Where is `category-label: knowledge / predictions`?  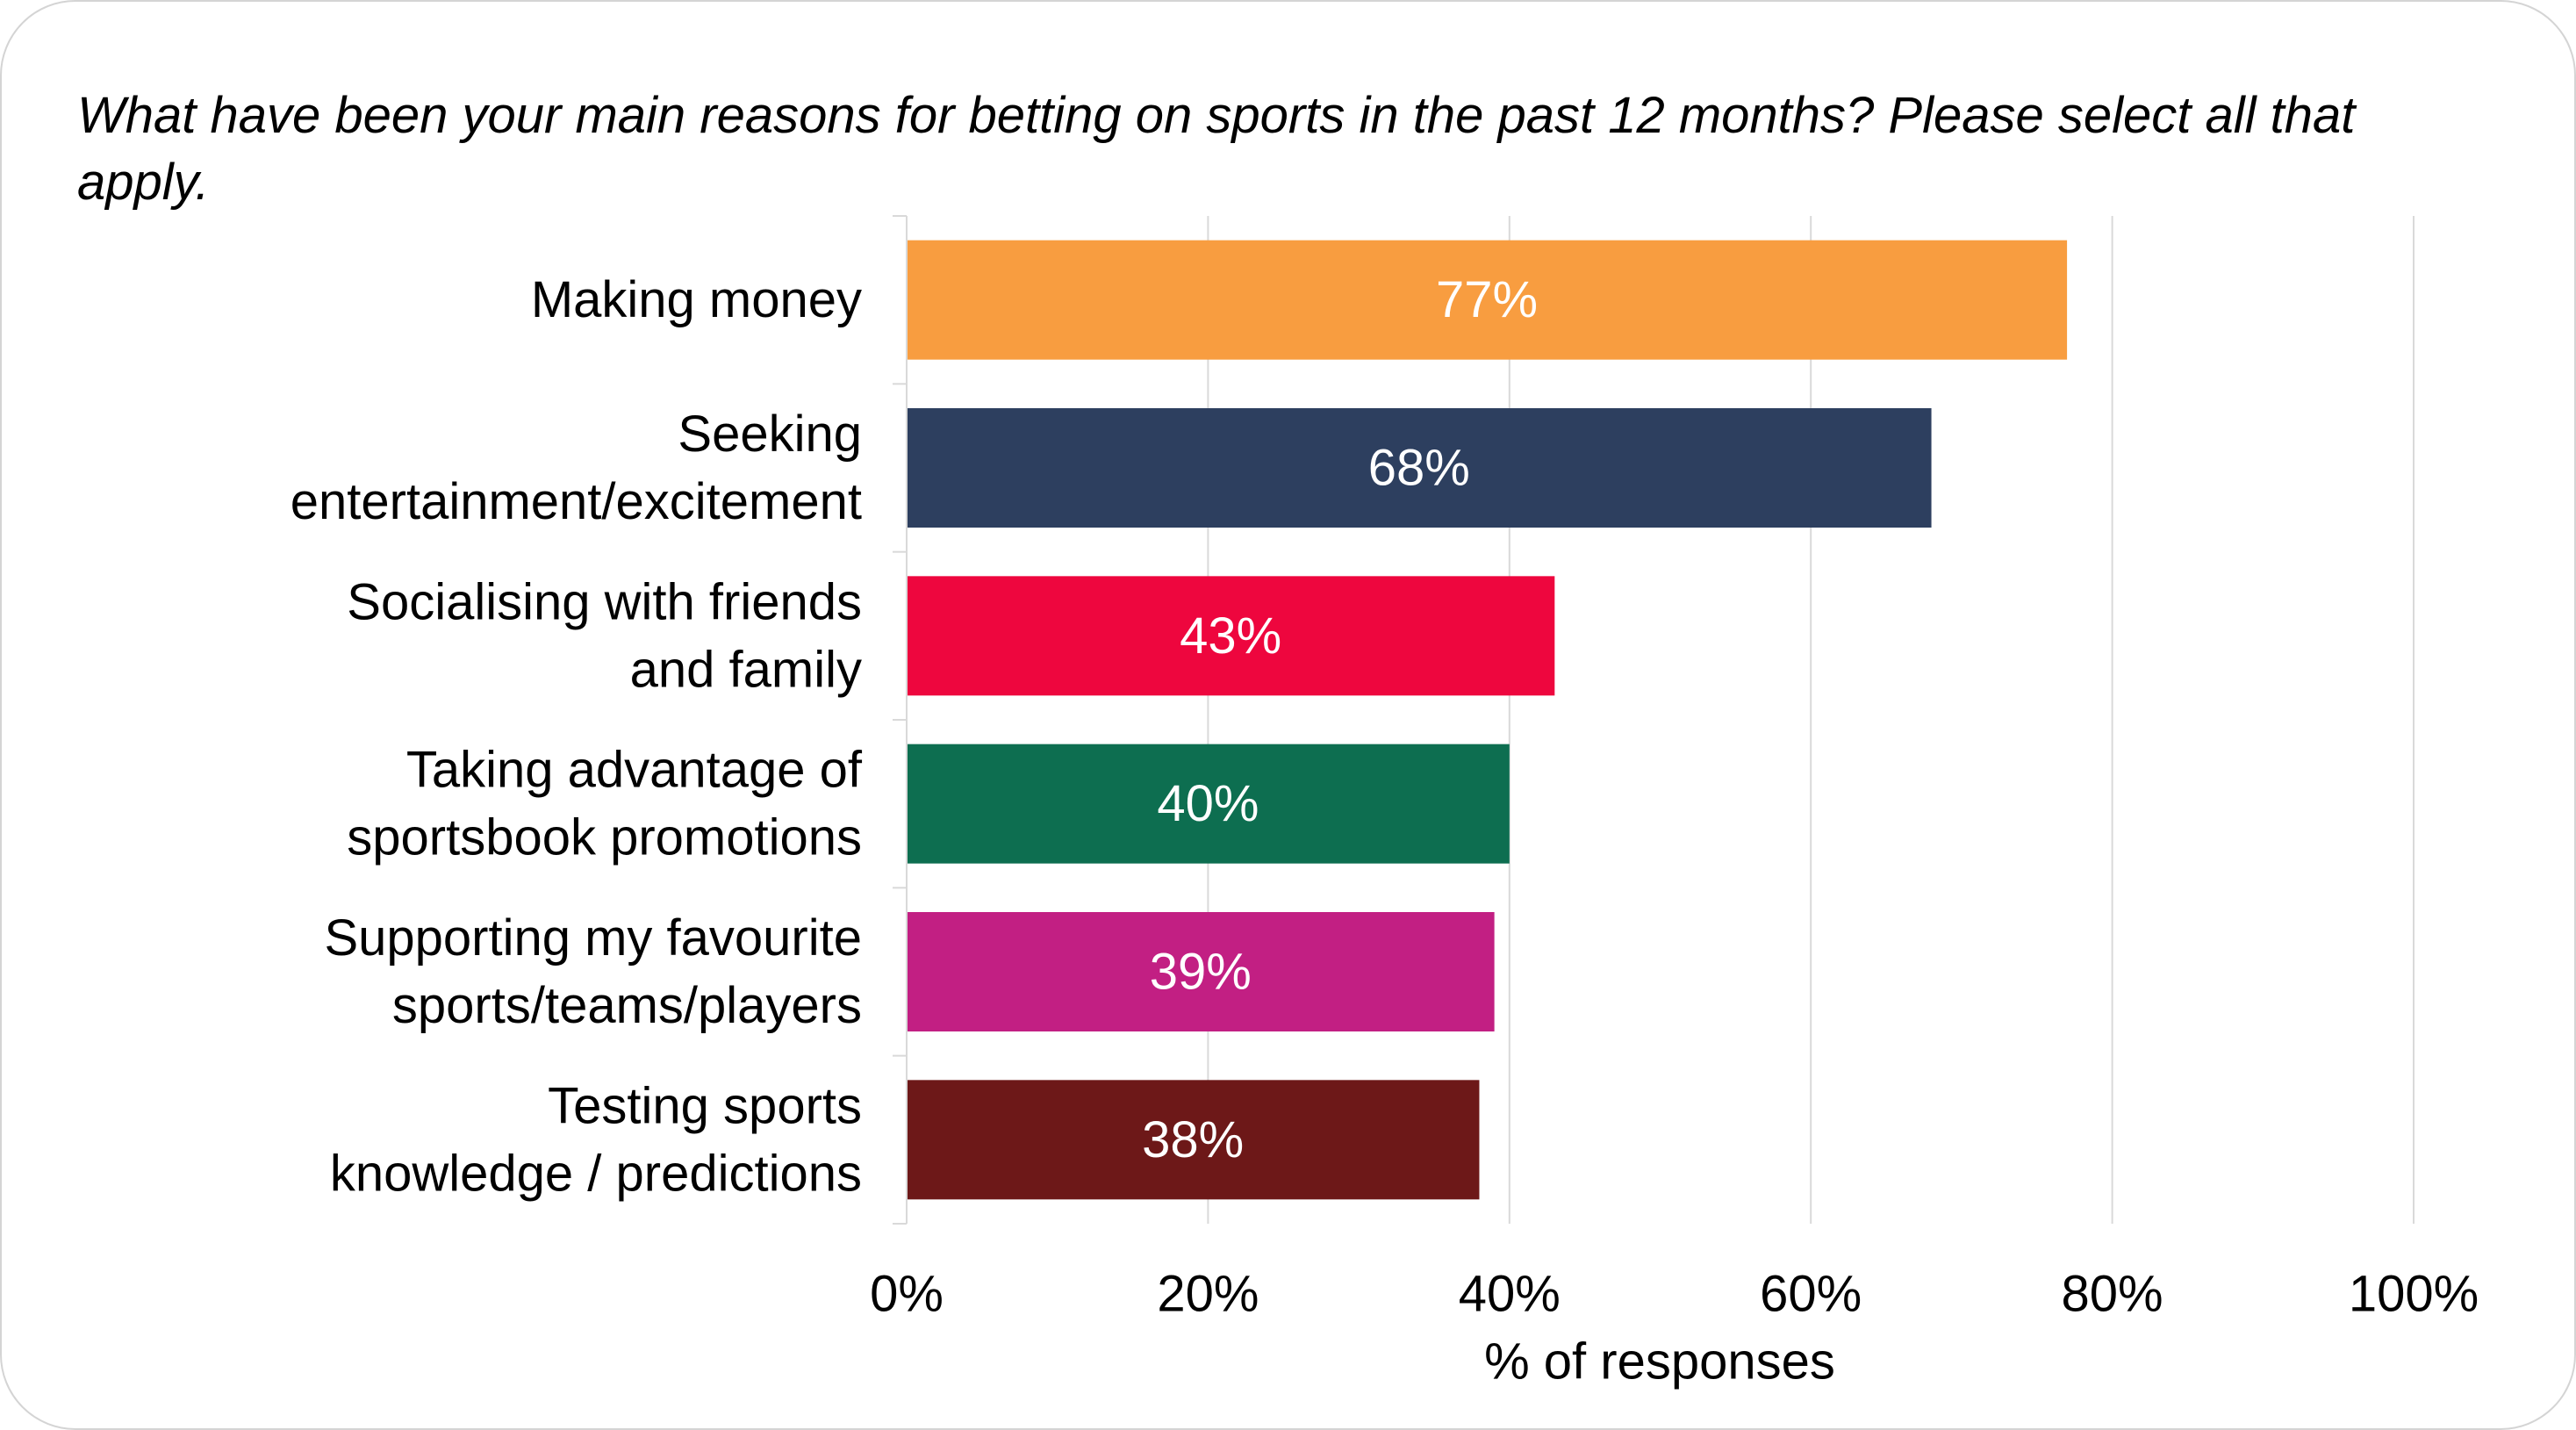 category-label: knowledge / predictions is located at coordinates (596, 1173).